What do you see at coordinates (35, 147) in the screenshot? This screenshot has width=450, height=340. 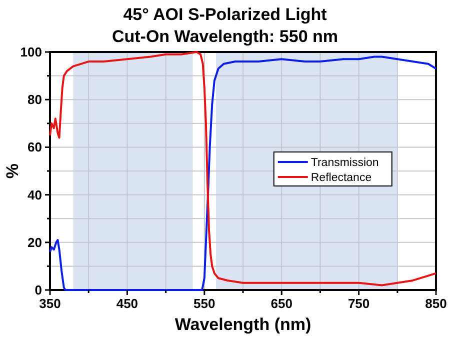 I see `y-tick-label: 60` at bounding box center [35, 147].